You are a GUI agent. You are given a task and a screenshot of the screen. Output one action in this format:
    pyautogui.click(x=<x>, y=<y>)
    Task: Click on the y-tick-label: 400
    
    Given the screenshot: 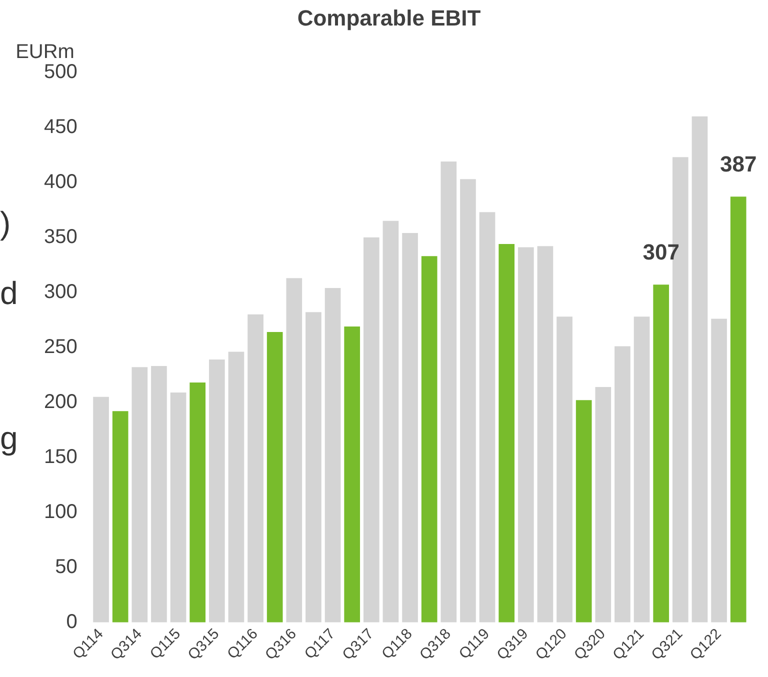 What is the action you would take?
    pyautogui.click(x=61, y=181)
    